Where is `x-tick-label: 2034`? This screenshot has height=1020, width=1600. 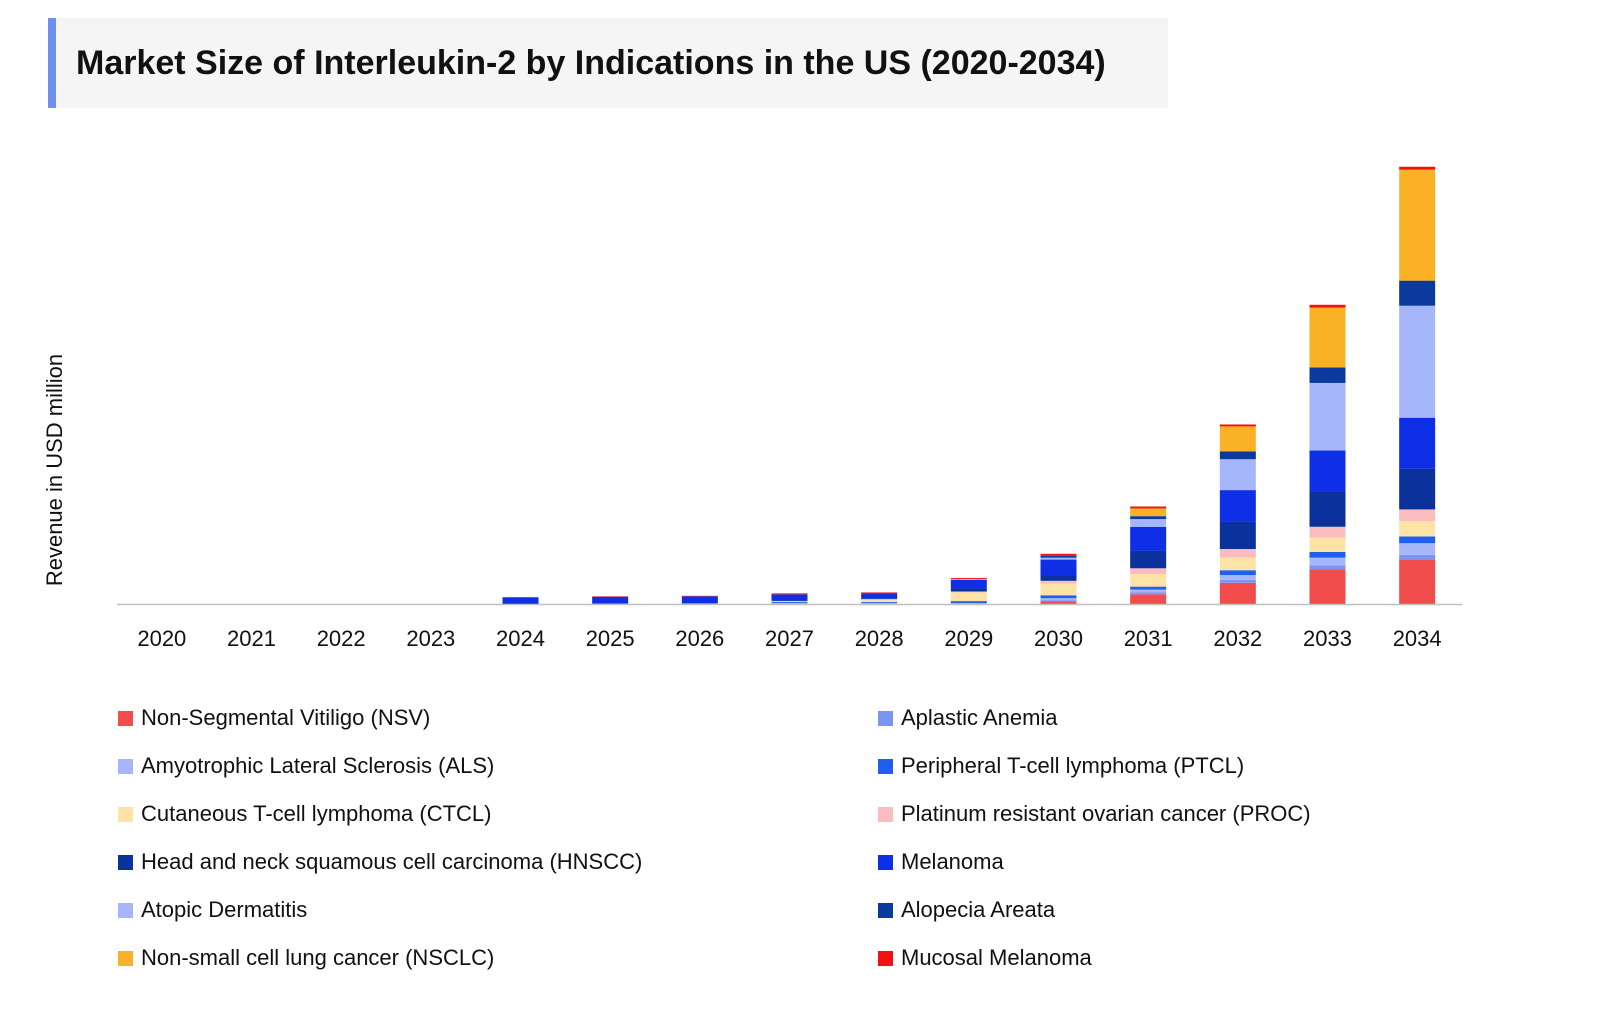
x-tick-label: 2034 is located at coordinates (1417, 638).